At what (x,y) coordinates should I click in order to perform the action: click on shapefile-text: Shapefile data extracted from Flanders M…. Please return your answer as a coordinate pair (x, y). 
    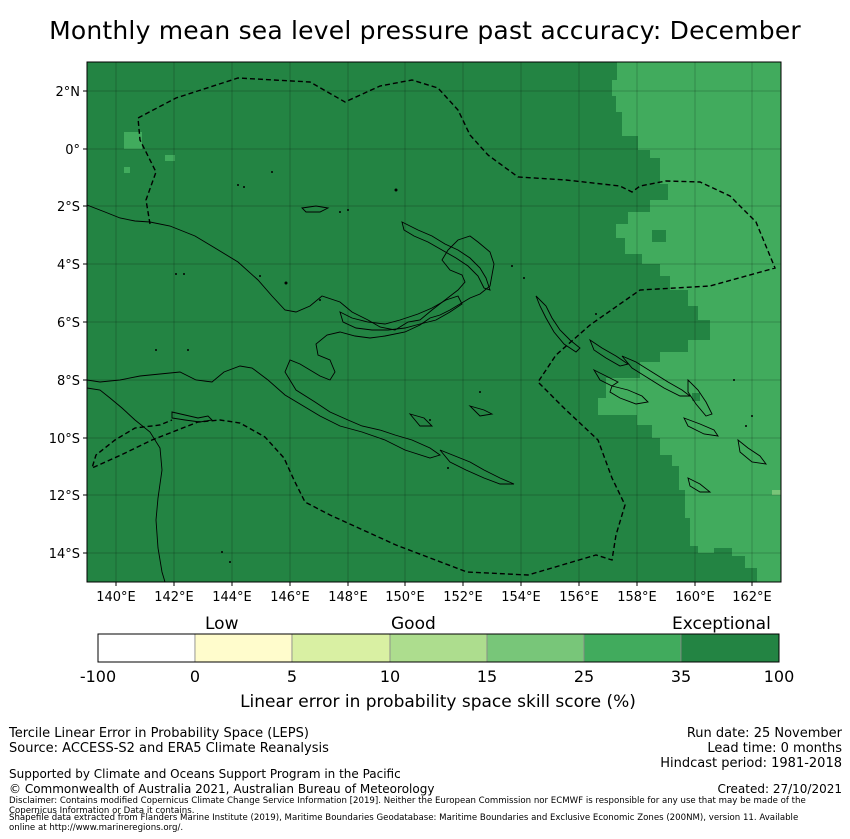
    Looking at the image, I should click on (404, 823).